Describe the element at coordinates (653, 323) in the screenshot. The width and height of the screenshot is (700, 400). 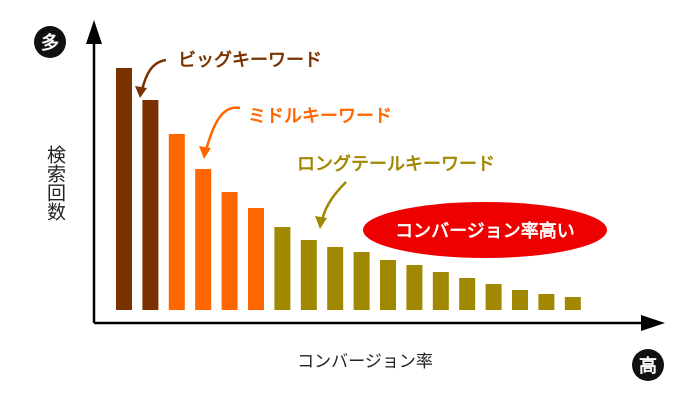
I see `x-axis-arrow-icon` at that location.